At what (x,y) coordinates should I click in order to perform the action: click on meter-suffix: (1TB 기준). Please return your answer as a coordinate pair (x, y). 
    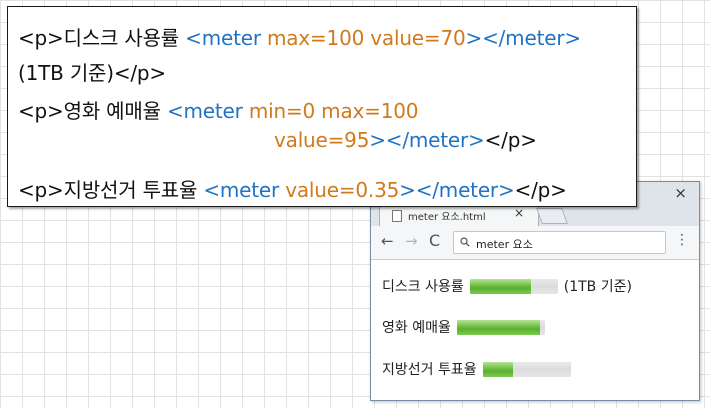
    Looking at the image, I should click on (597, 287).